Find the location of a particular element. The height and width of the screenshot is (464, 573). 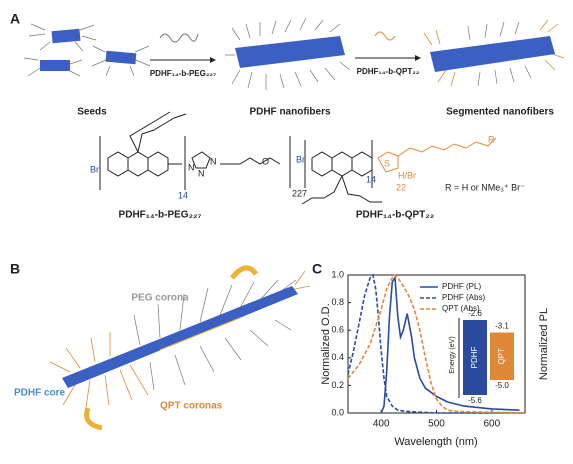

x-axis-label: Wavelength (nm) is located at coordinates (435, 442).